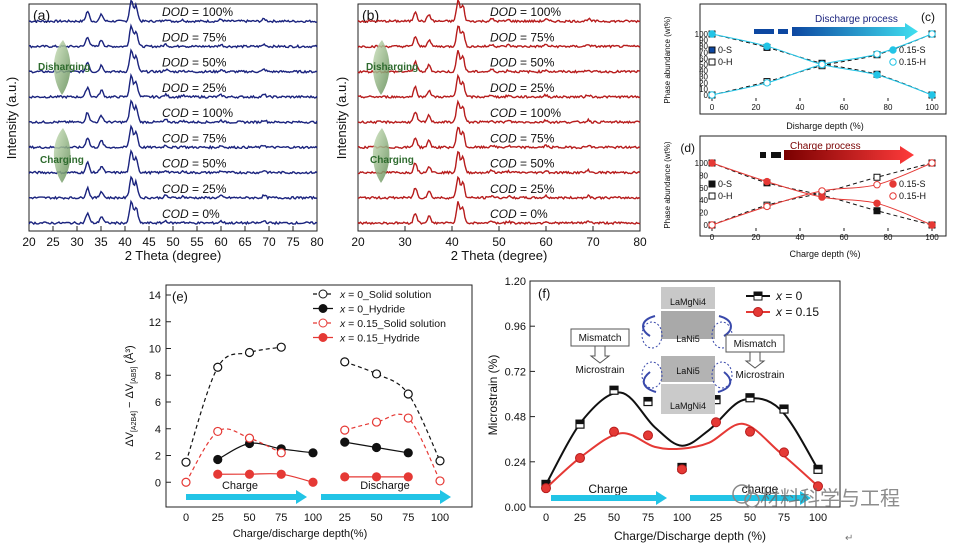 This screenshot has width=960, height=543. What do you see at coordinates (405, 242) in the screenshot?
I see `x-tick-label: 30` at bounding box center [405, 242].